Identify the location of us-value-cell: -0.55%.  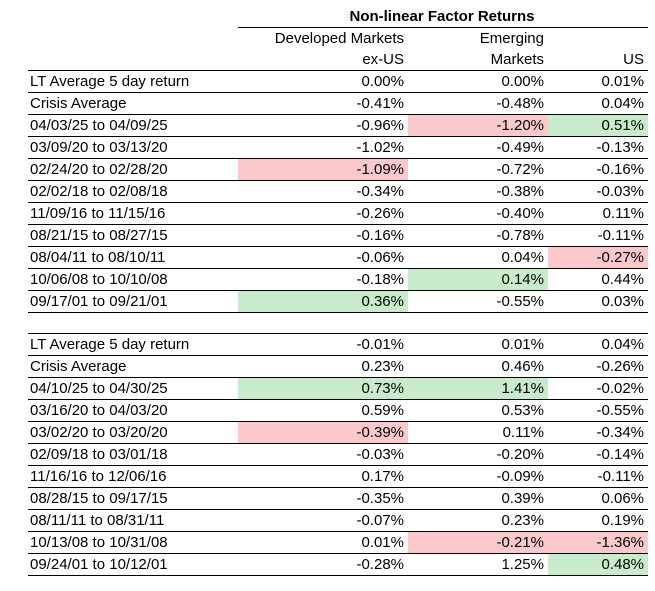
(598, 410).